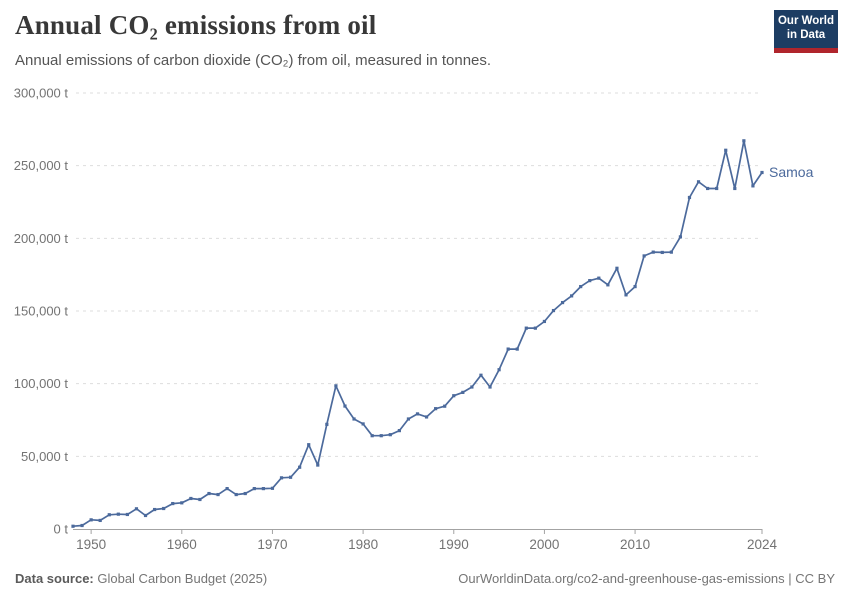 This screenshot has height=600, width=850. Describe the element at coordinates (544, 544) in the screenshot. I see `x-tick-label: 2000` at that location.